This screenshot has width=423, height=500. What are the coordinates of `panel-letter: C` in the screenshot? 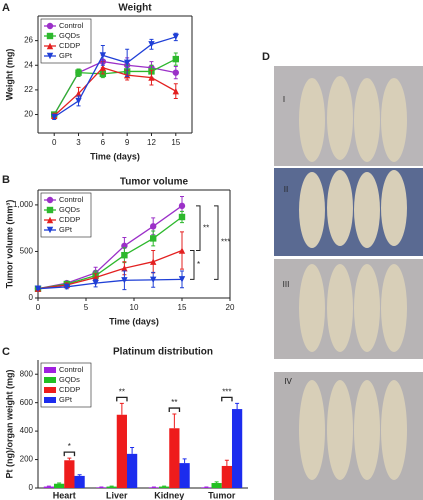 It's located at (6, 352).